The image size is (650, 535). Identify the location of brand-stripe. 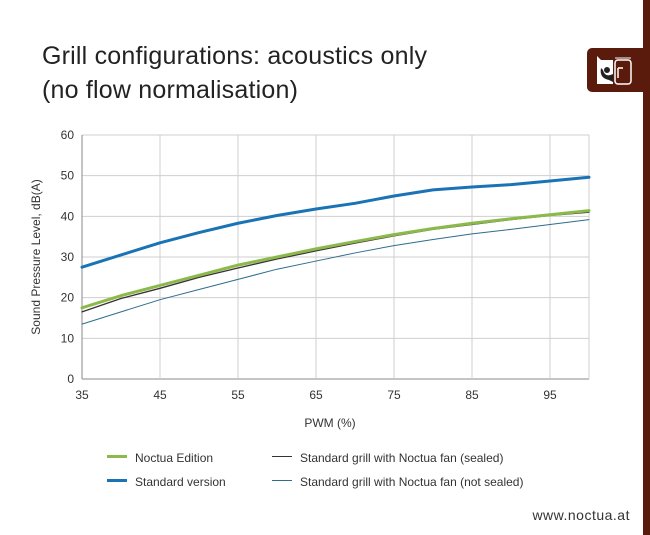
(646, 267).